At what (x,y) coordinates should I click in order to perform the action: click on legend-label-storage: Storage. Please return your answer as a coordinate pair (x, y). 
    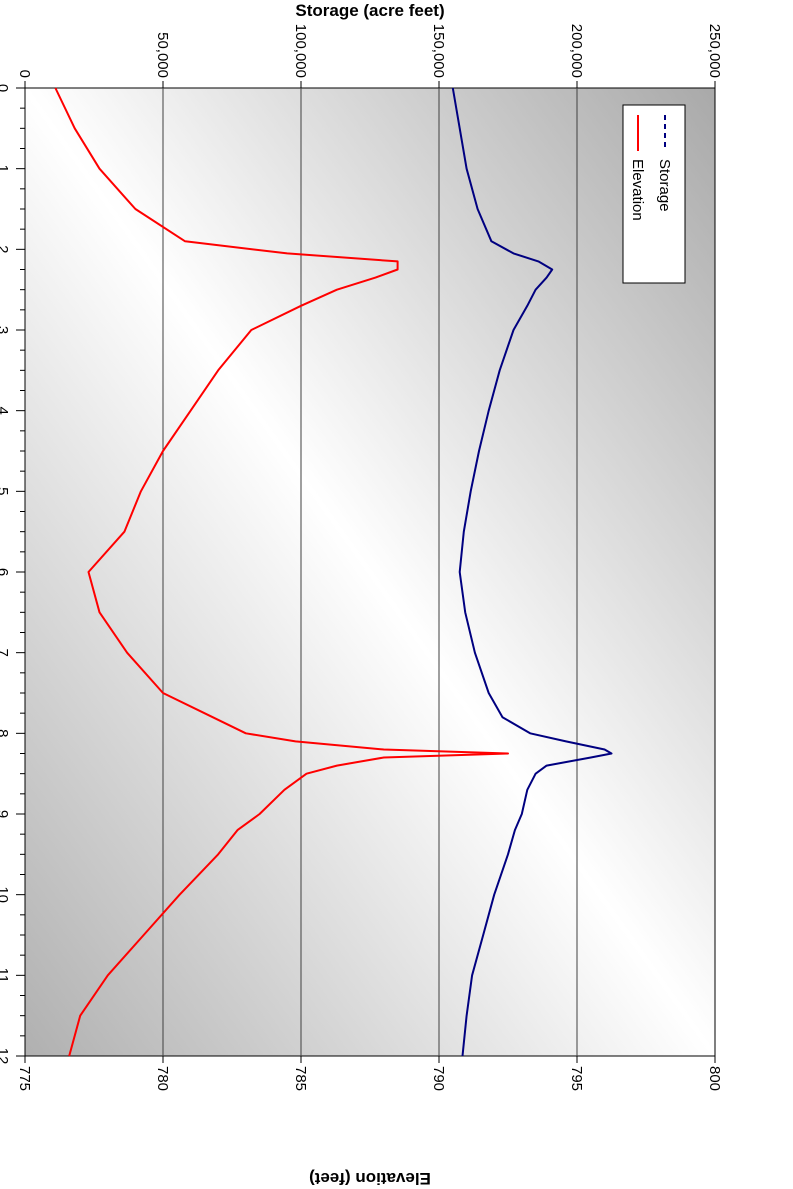
    Looking at the image, I should click on (664, 185).